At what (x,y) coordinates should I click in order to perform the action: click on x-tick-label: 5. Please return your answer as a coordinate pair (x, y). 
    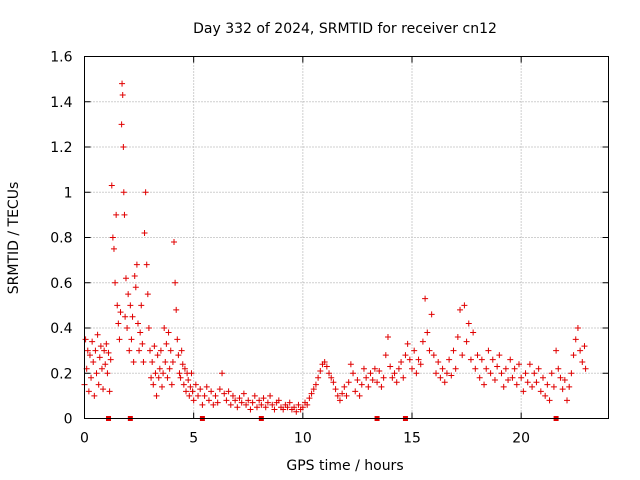
    Looking at the image, I should click on (193, 439).